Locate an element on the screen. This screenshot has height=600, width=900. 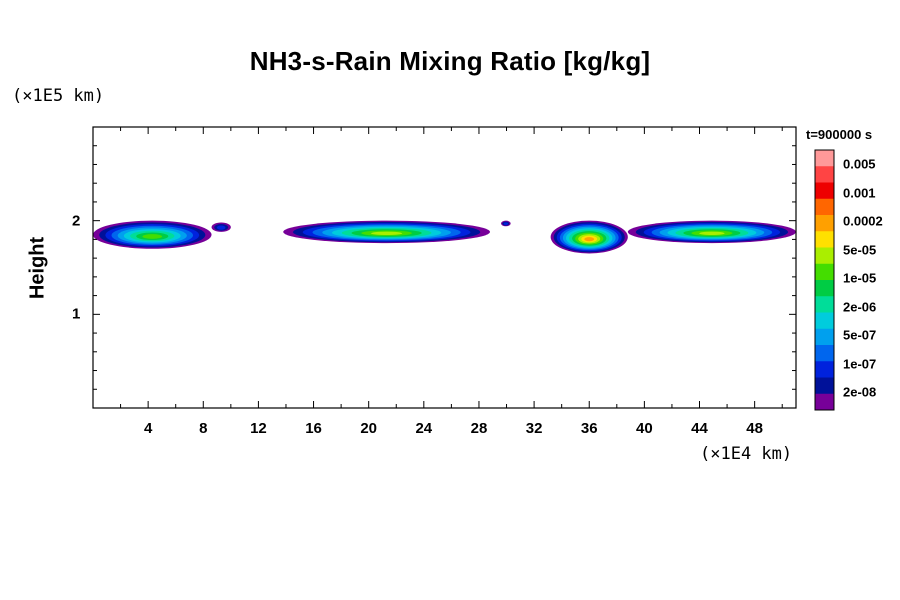
y-axis-unit: (×1E5 km) is located at coordinates (58, 96).